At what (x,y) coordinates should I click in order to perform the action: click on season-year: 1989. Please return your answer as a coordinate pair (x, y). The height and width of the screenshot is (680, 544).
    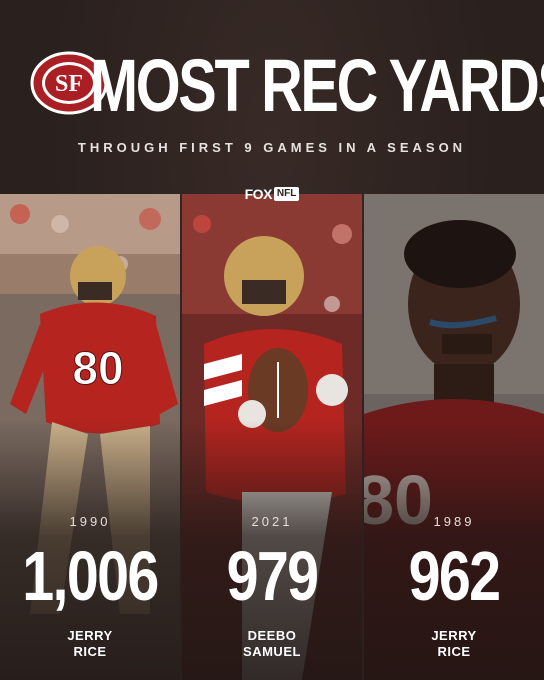
    Looking at the image, I should click on (454, 521).